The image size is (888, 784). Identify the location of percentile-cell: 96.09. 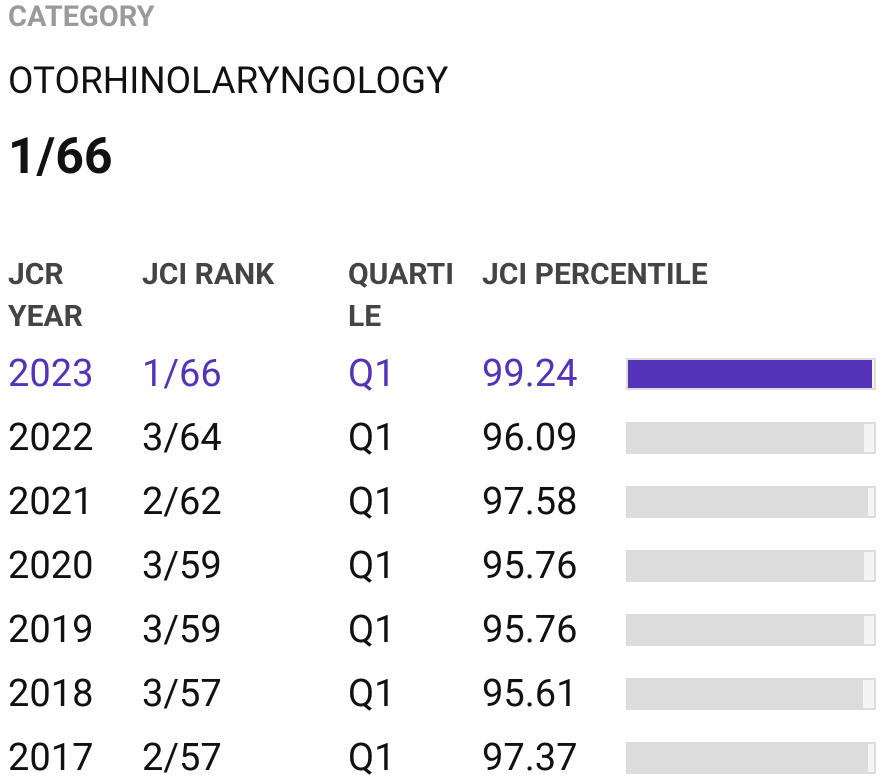
(530, 438).